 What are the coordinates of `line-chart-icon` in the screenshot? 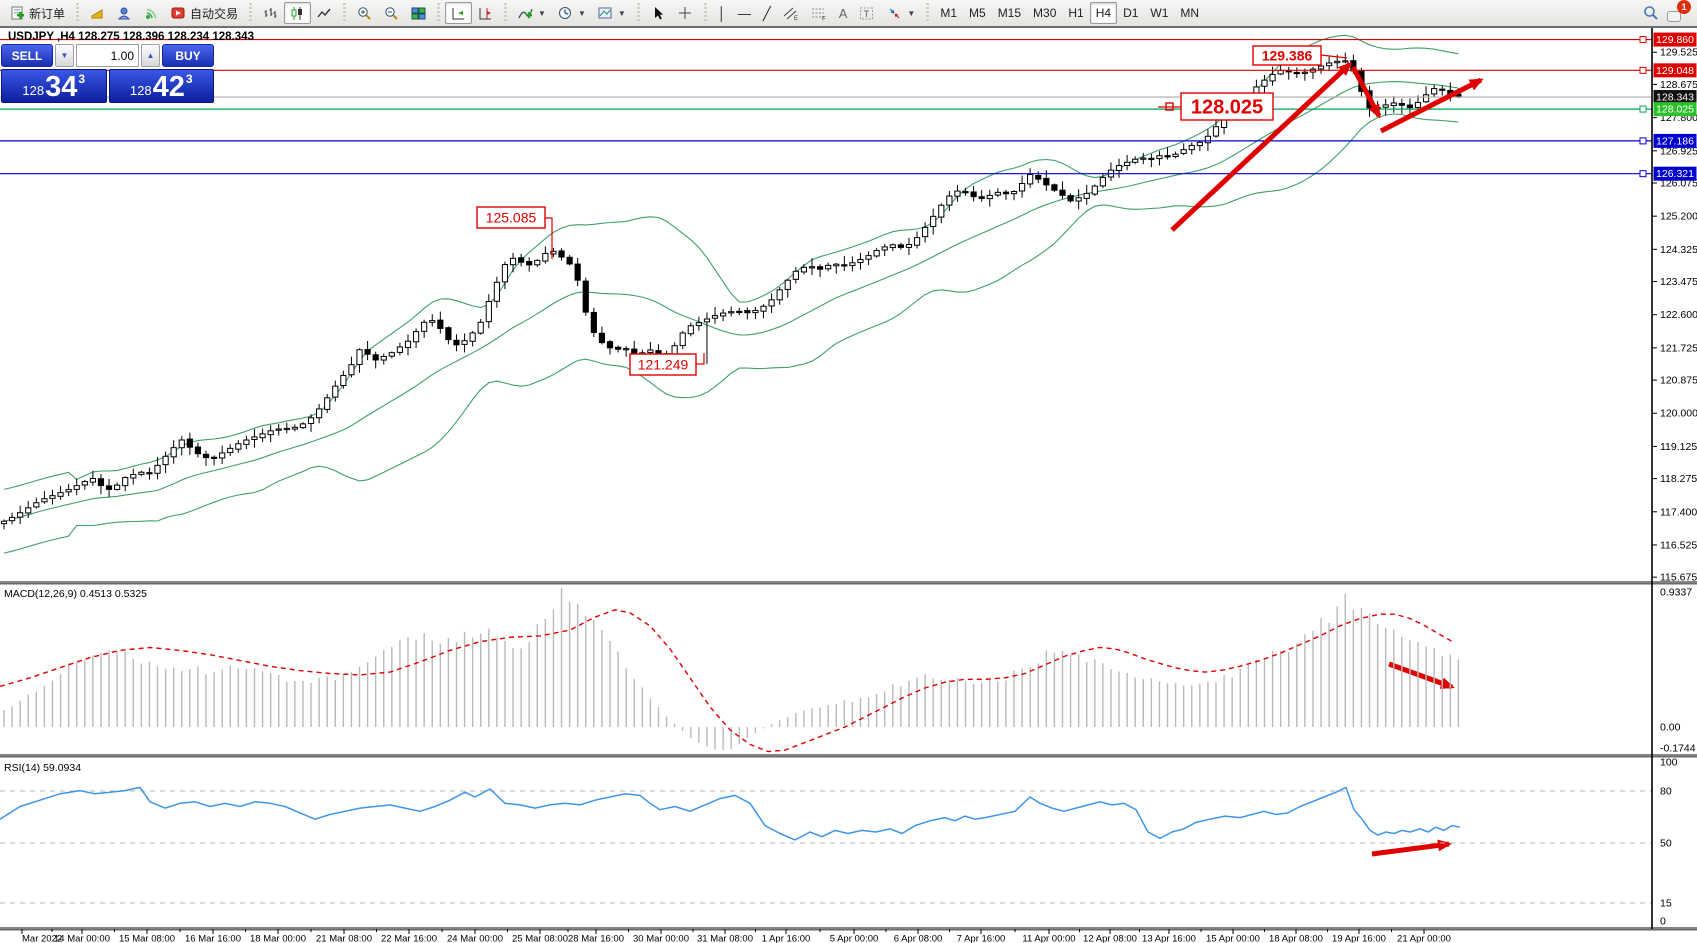 It's located at (324, 12).